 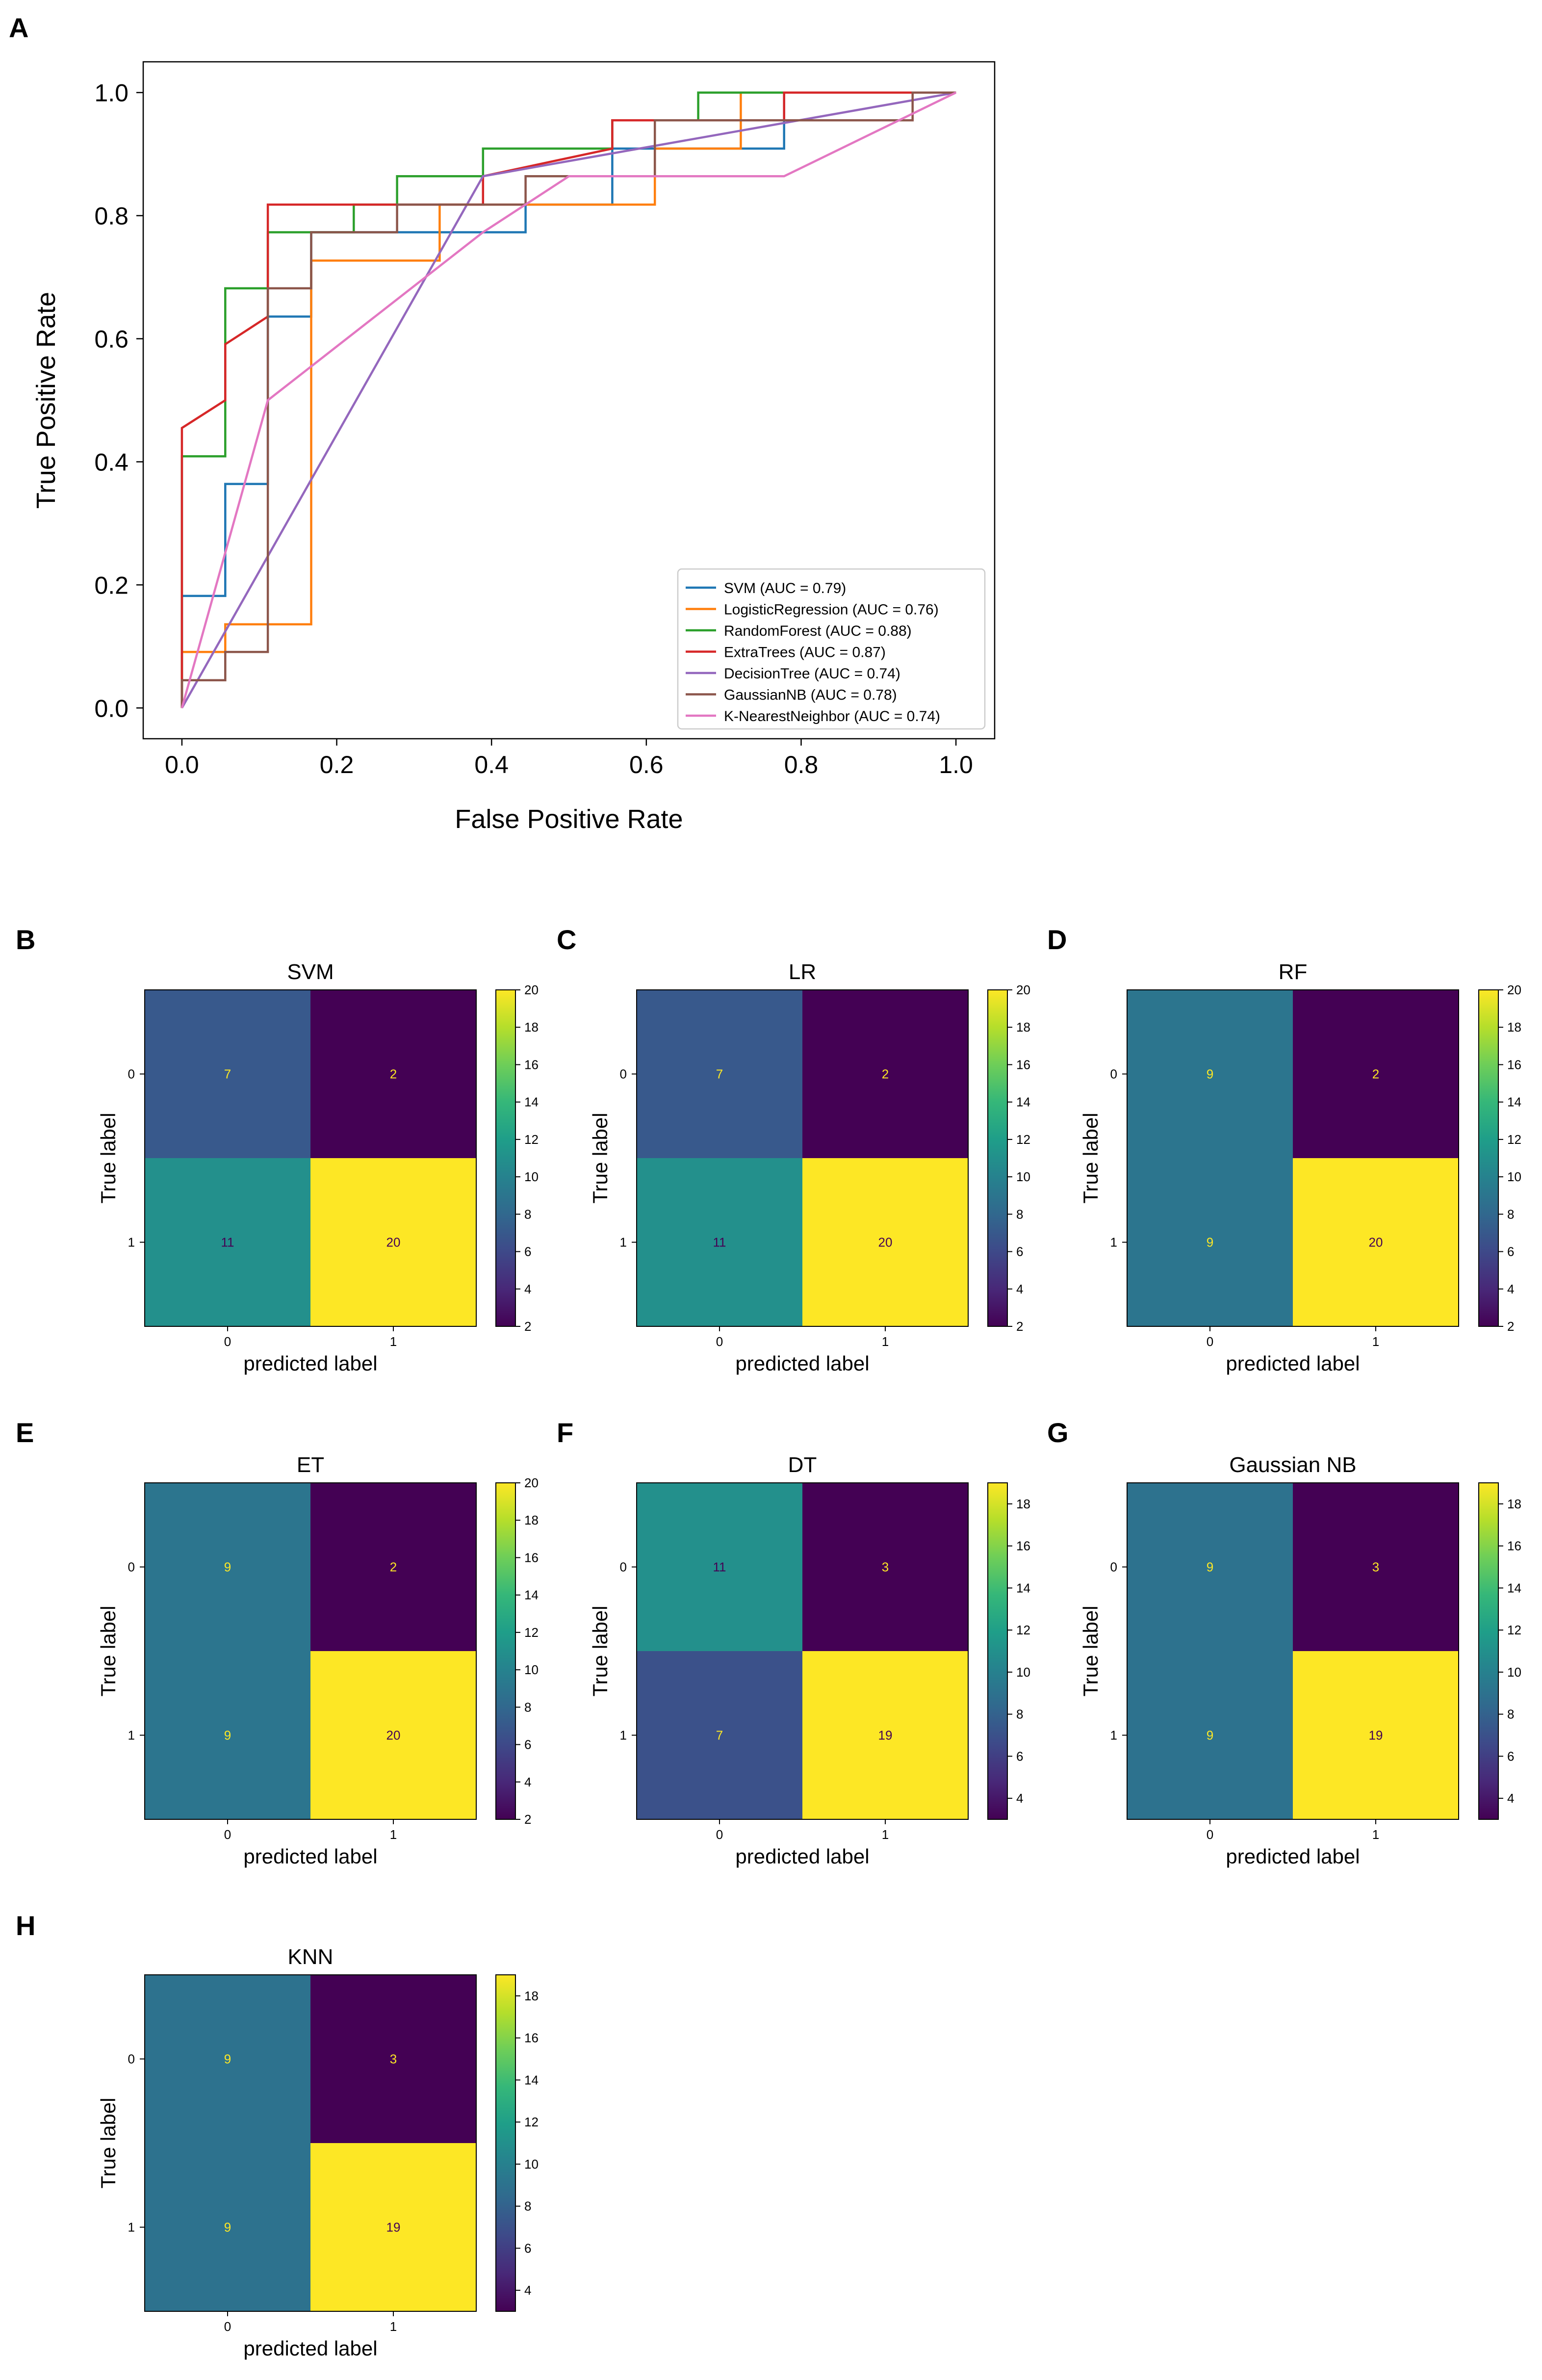 What do you see at coordinates (646, 764) in the screenshot?
I see `x-tick-label: 0.6` at bounding box center [646, 764].